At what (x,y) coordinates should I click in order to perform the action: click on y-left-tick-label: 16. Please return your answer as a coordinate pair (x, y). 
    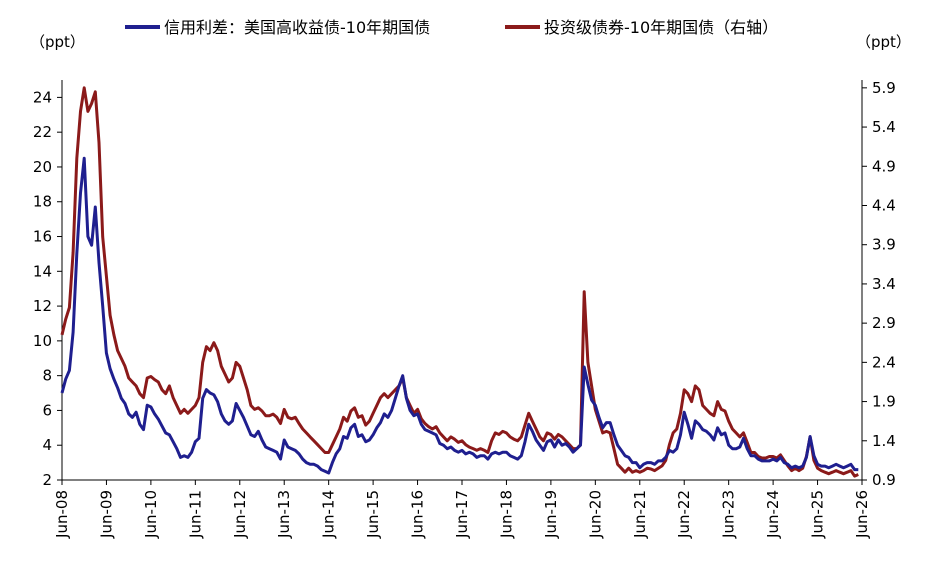
    Looking at the image, I should click on (42, 237).